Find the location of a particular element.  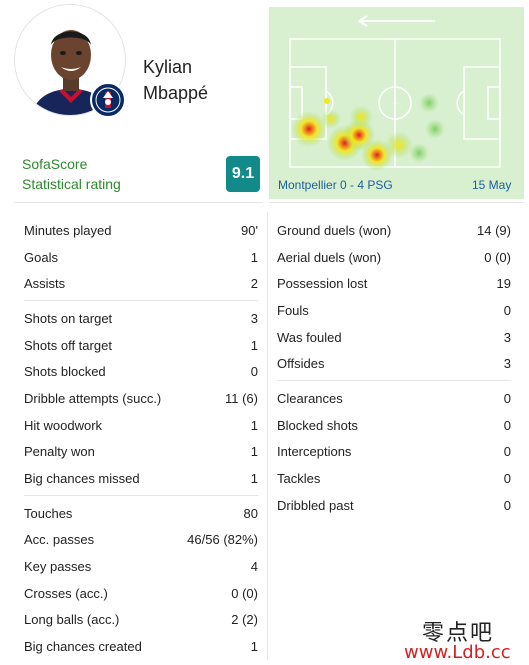

stat-value: 80 is located at coordinates (250, 513).